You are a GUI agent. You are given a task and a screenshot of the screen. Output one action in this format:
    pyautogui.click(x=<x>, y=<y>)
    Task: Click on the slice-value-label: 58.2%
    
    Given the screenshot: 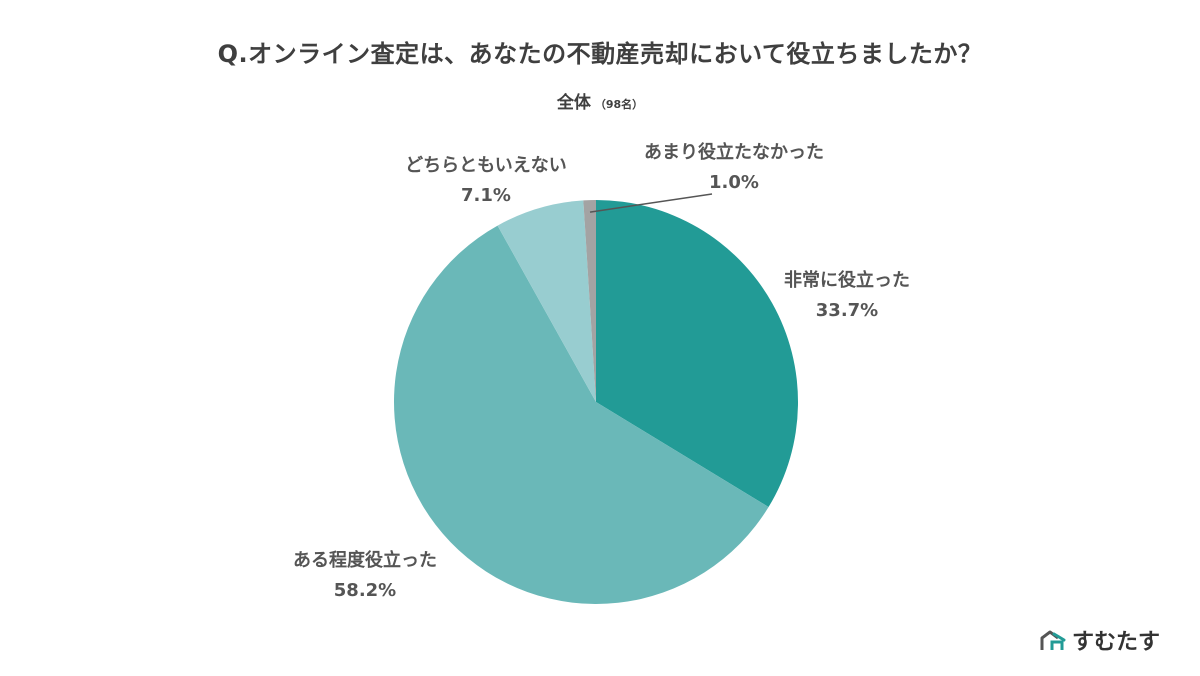 What is the action you would take?
    pyautogui.click(x=365, y=590)
    